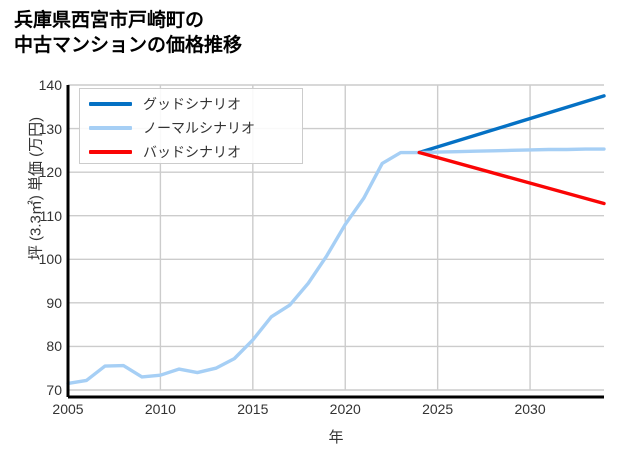 This screenshot has width=621, height=465. I want to click on y-tick-label: 140, so click(50, 85).